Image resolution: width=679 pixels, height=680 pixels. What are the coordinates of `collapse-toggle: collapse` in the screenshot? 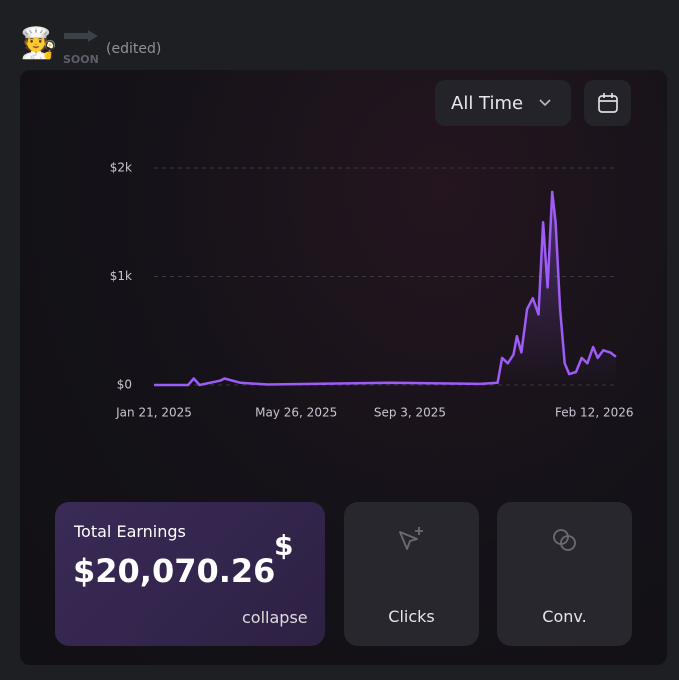 It's located at (275, 617).